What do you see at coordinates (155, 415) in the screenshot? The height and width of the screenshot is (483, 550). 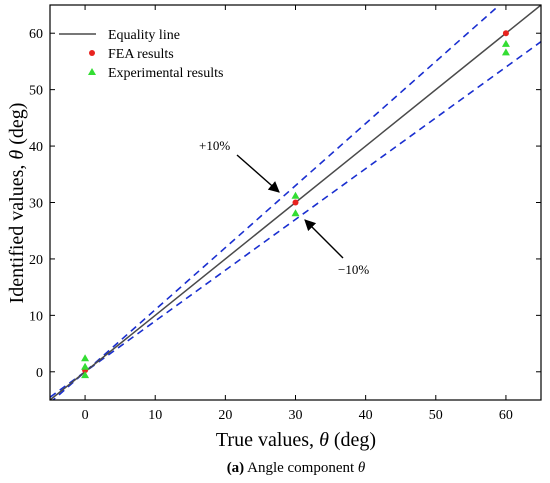 I see `x-tick-label-10: 10` at bounding box center [155, 415].